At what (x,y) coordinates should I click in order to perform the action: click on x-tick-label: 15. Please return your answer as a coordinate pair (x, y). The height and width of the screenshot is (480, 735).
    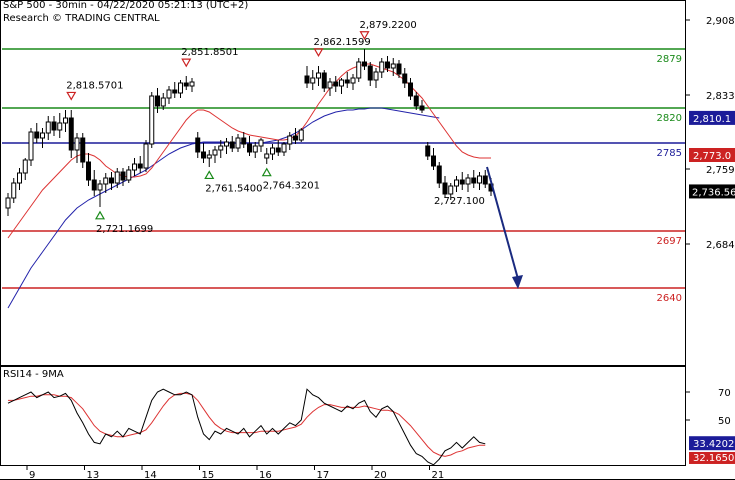
    Looking at the image, I should click on (208, 475).